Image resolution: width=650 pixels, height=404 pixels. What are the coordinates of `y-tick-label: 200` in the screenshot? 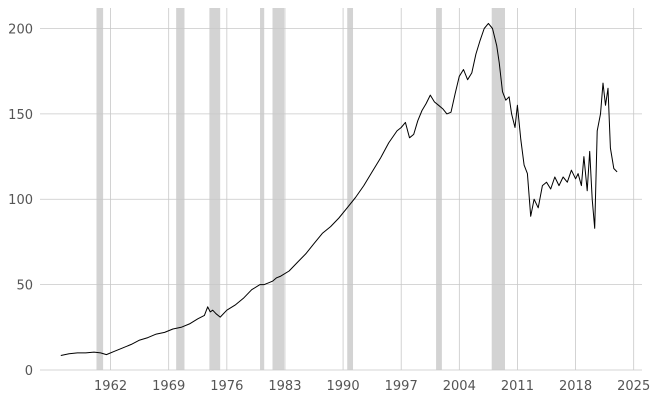 It's located at (20, 29).